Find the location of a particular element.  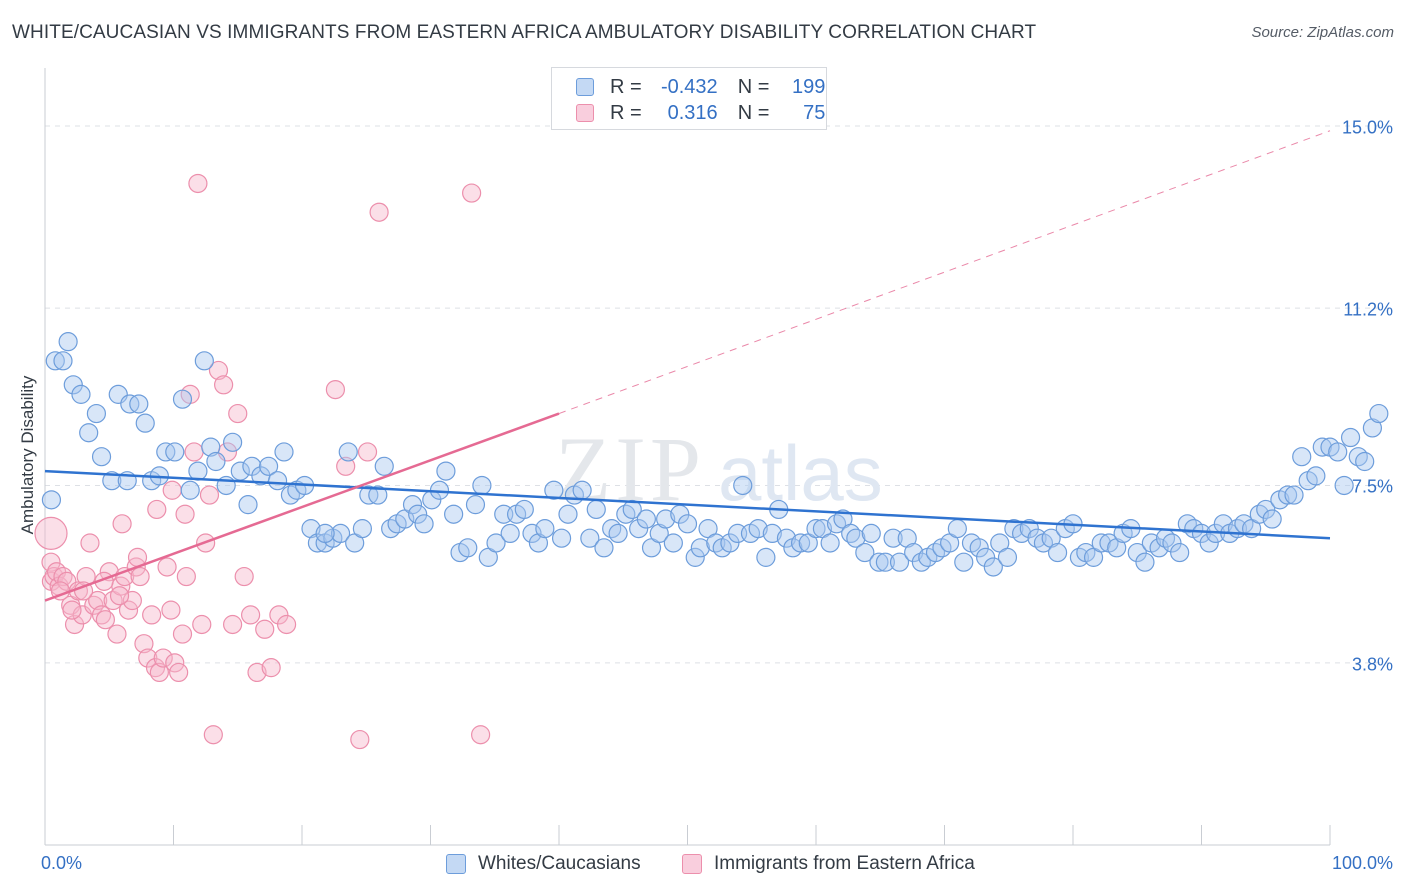

bottom-legend-whites: Whites/Caucasians is located at coordinates (543, 864).